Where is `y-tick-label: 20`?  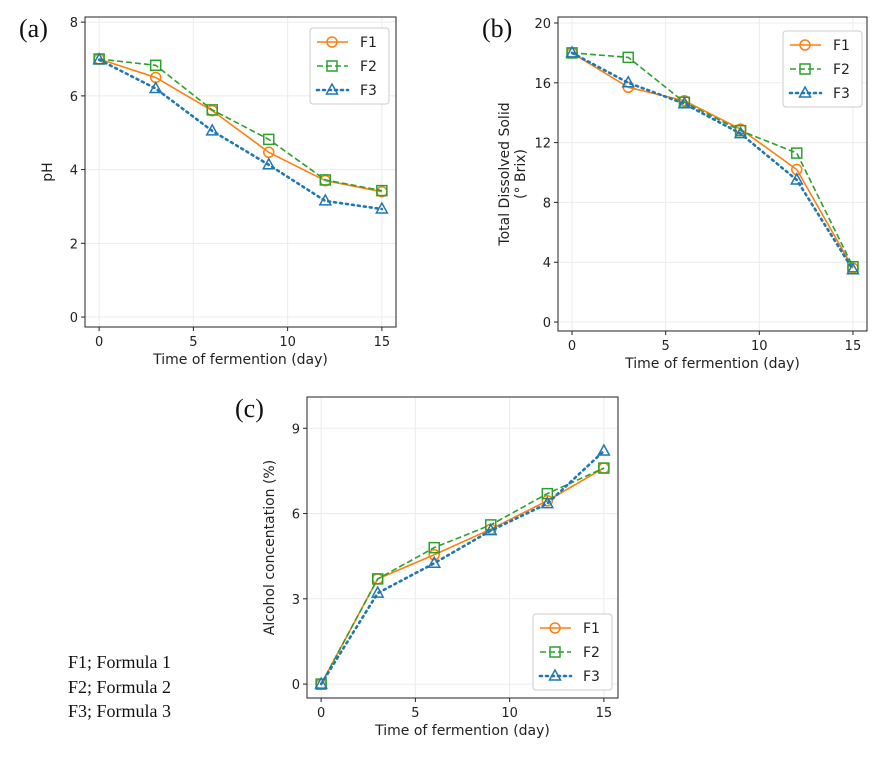 y-tick-label: 20 is located at coordinates (542, 24).